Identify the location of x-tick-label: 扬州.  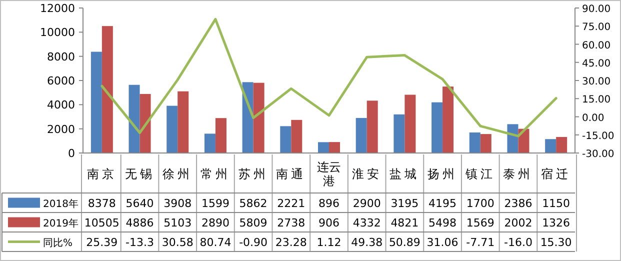
(443, 174).